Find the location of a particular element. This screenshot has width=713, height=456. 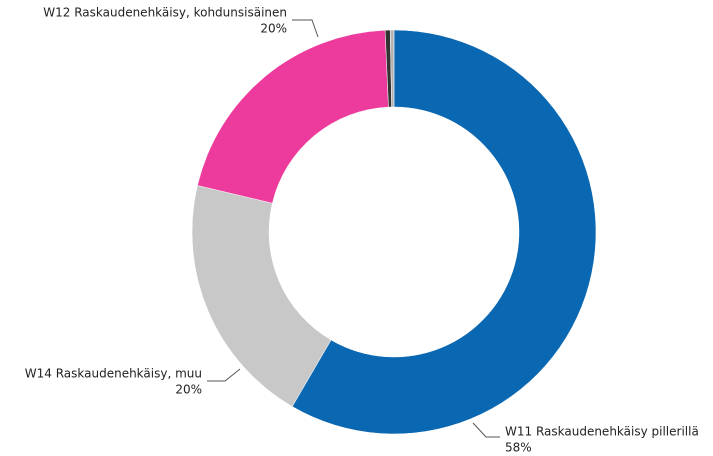

slice-value-label: 58% is located at coordinates (518, 448).